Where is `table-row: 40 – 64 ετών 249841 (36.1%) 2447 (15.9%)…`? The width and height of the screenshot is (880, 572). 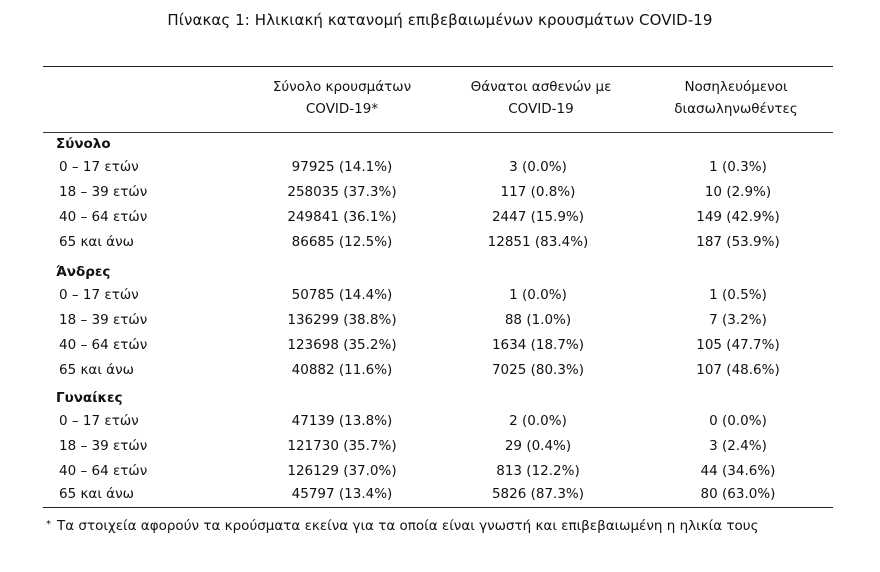 table-row: 40 – 64 ετών 249841 (36.1%) 2447 (15.9%)… is located at coordinates (440, 221).